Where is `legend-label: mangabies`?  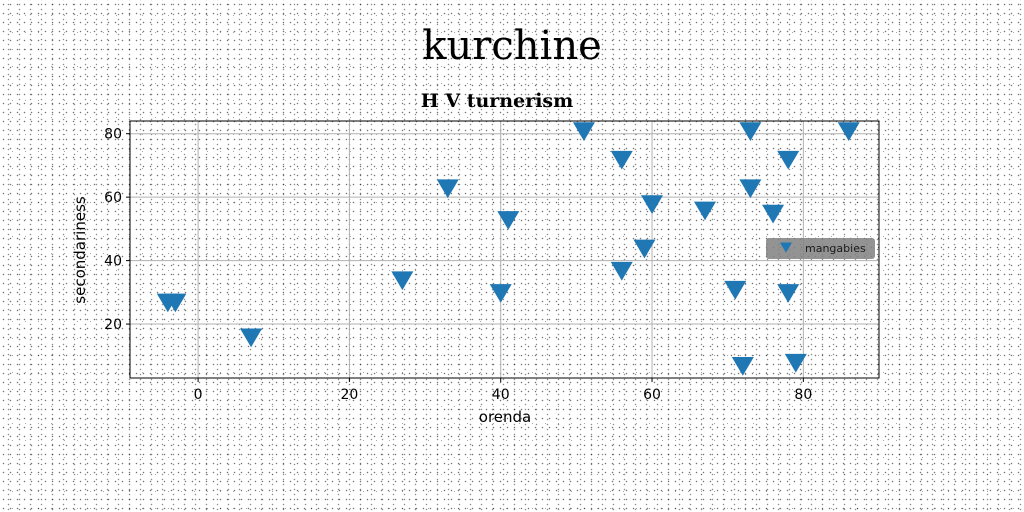
legend-label: mangabies is located at coordinates (835, 248).